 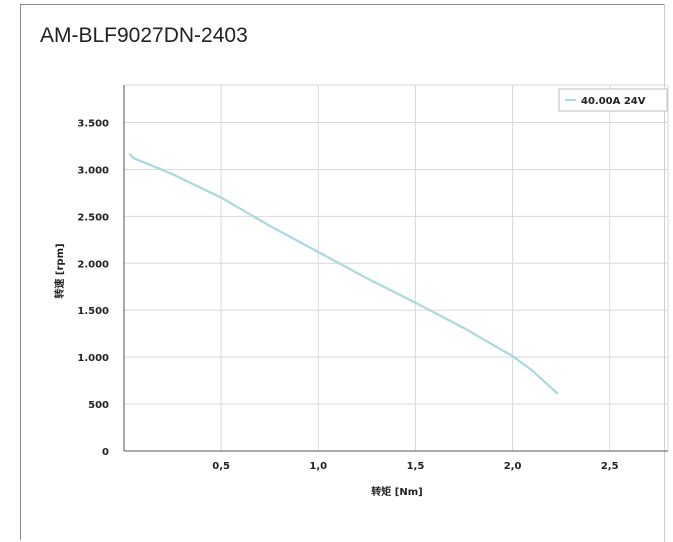 What do you see at coordinates (342, 4) in the screenshot?
I see `frame-border-top` at bounding box center [342, 4].